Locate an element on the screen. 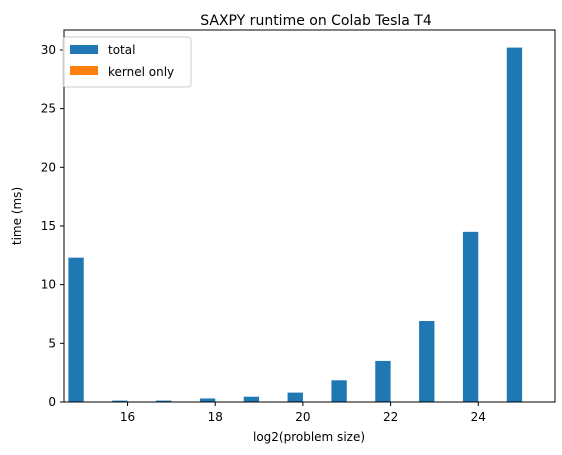 Image resolution: width=562 pixels, height=455 pixels. chart-title: SAXPY runtime on Colab Tesla T4 is located at coordinates (316, 21).